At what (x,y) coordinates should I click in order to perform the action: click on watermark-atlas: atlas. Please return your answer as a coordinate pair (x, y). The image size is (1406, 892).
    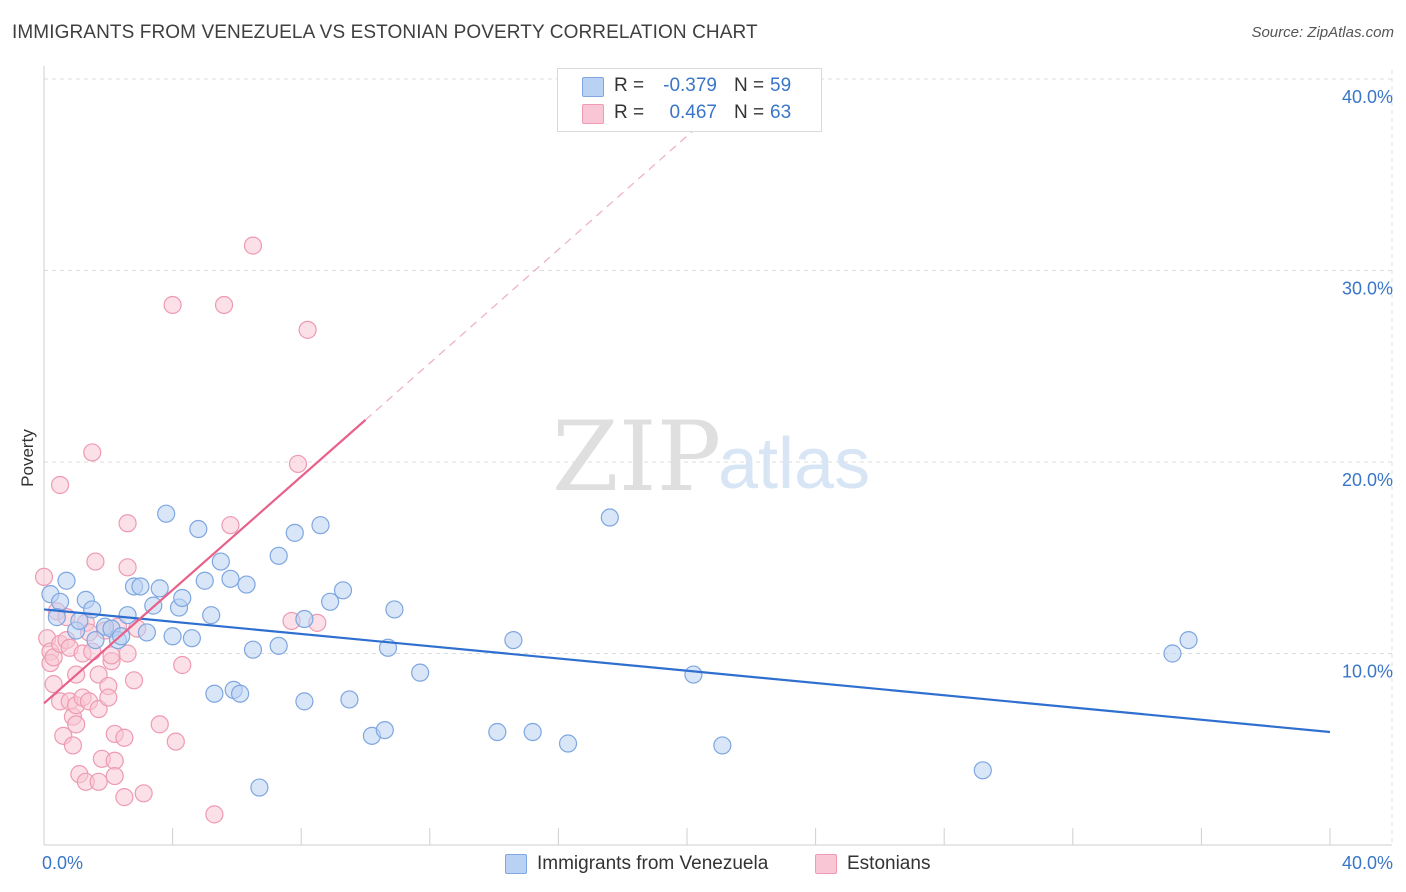
    Looking at the image, I should click on (794, 464).